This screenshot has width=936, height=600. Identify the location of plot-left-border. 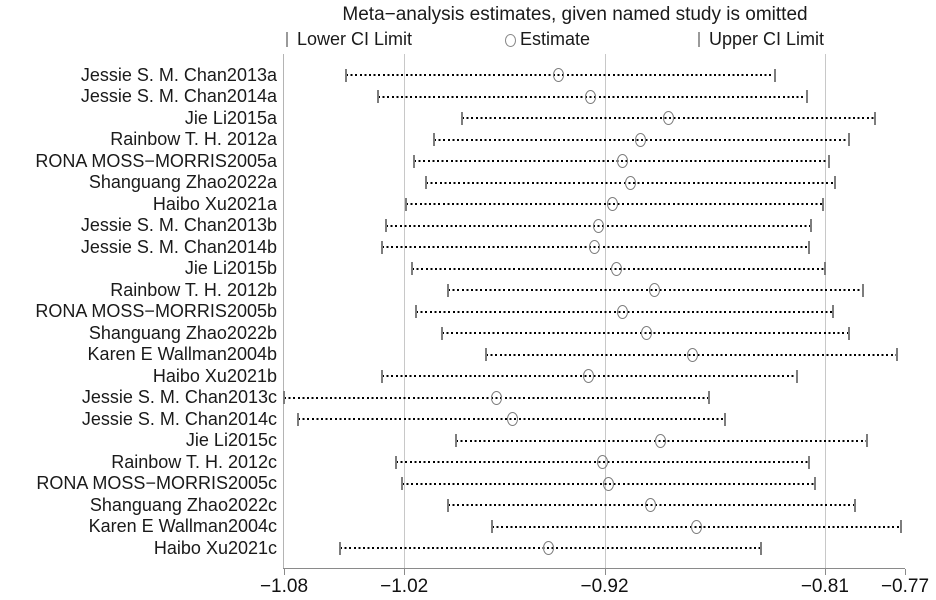
(283, 311).